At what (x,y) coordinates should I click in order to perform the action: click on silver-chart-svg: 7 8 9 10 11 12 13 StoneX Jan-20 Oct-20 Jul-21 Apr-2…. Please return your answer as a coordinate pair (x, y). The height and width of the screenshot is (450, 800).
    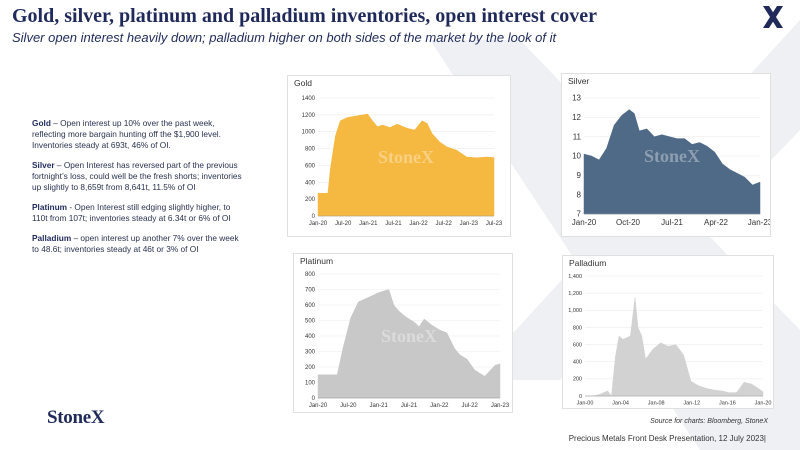
    Looking at the image, I should click on (672, 160).